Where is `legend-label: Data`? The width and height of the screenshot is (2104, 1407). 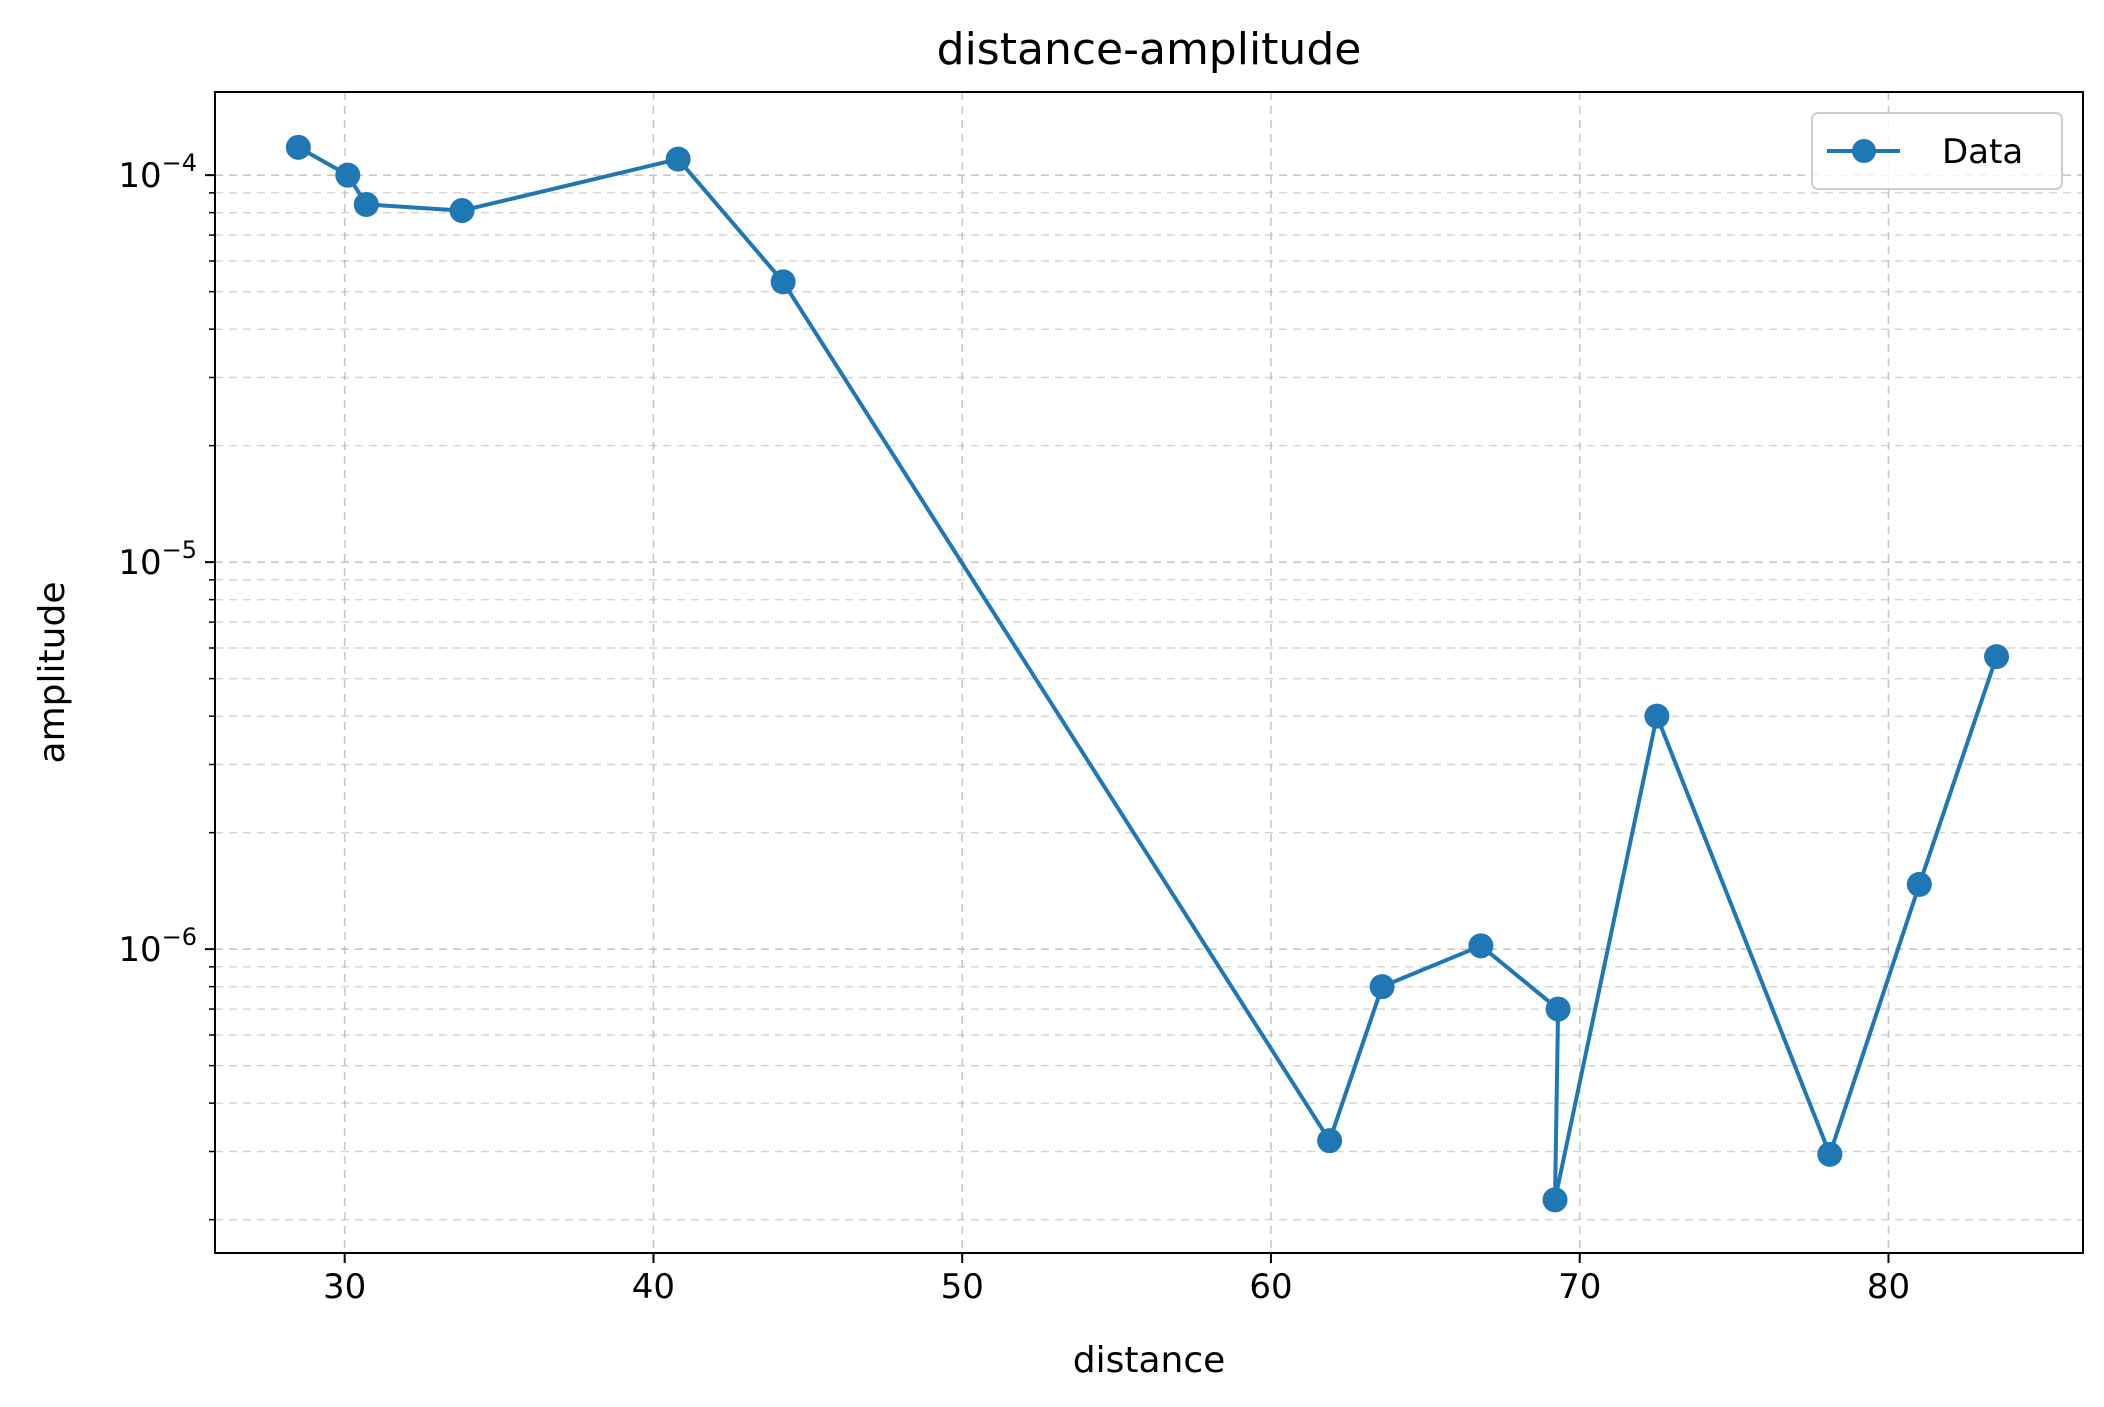 legend-label: Data is located at coordinates (1982, 152).